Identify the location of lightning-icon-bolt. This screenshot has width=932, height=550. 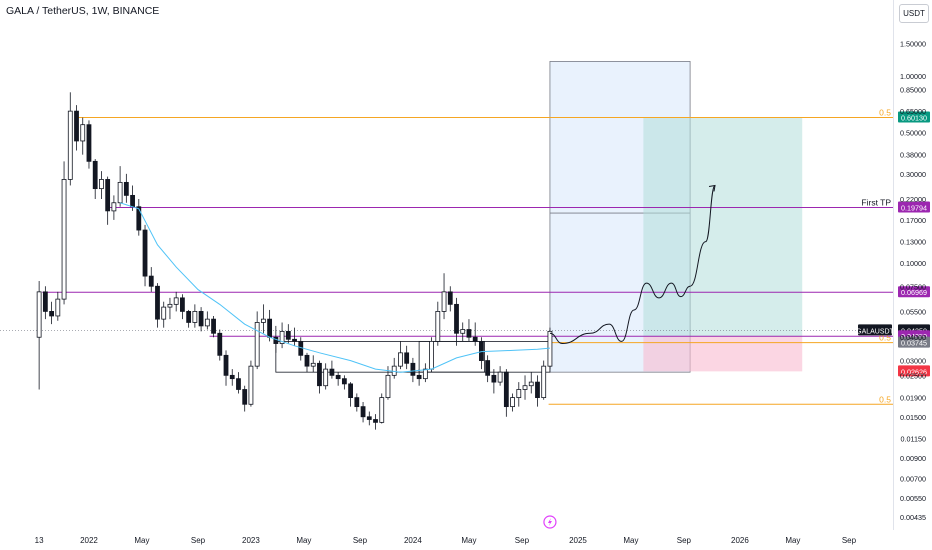
(549, 522).